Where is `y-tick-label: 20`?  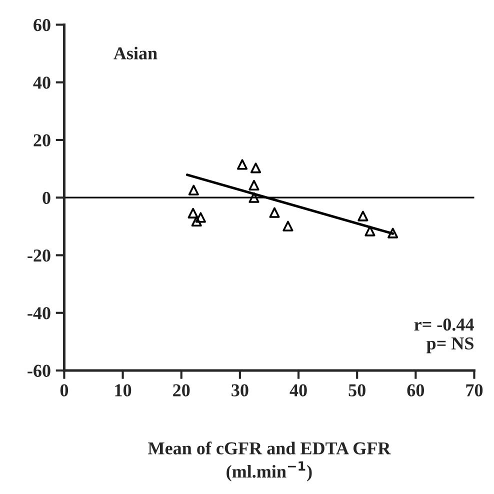 y-tick-label: 20 is located at coordinates (42, 140).